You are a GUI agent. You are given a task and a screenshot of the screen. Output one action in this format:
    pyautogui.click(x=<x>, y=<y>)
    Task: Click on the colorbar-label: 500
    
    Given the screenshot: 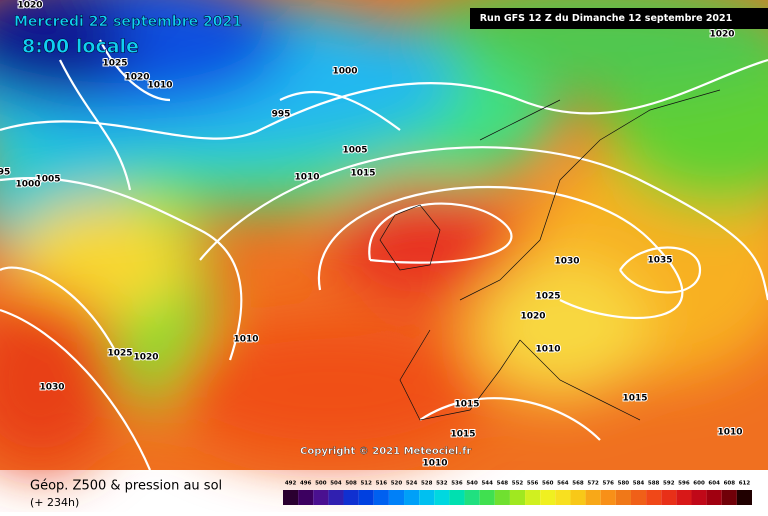 What is the action you would take?
    pyautogui.click(x=321, y=484)
    